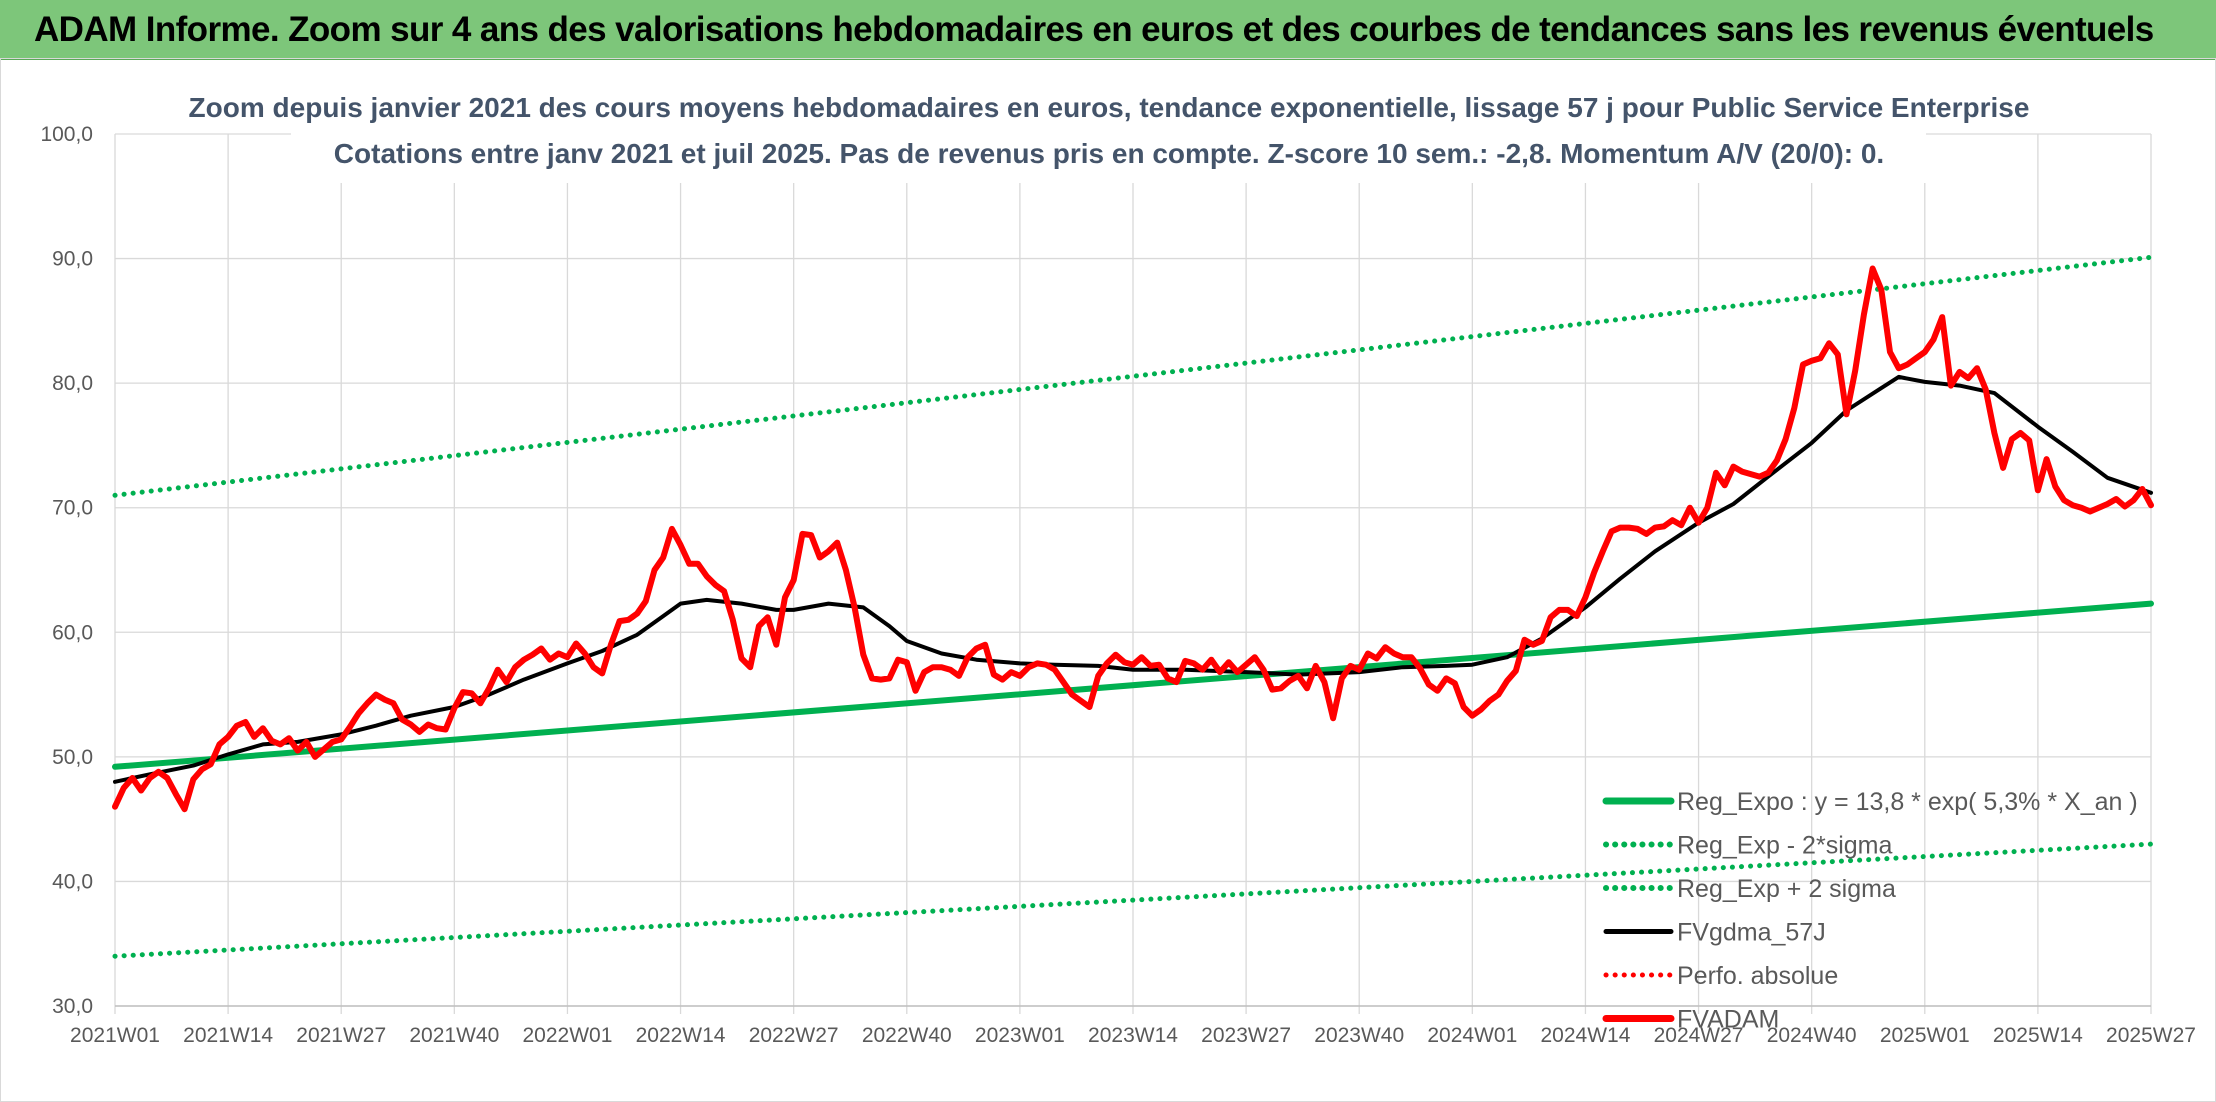  I want to click on x-tick-label: 2024W27, so click(1699, 1035).